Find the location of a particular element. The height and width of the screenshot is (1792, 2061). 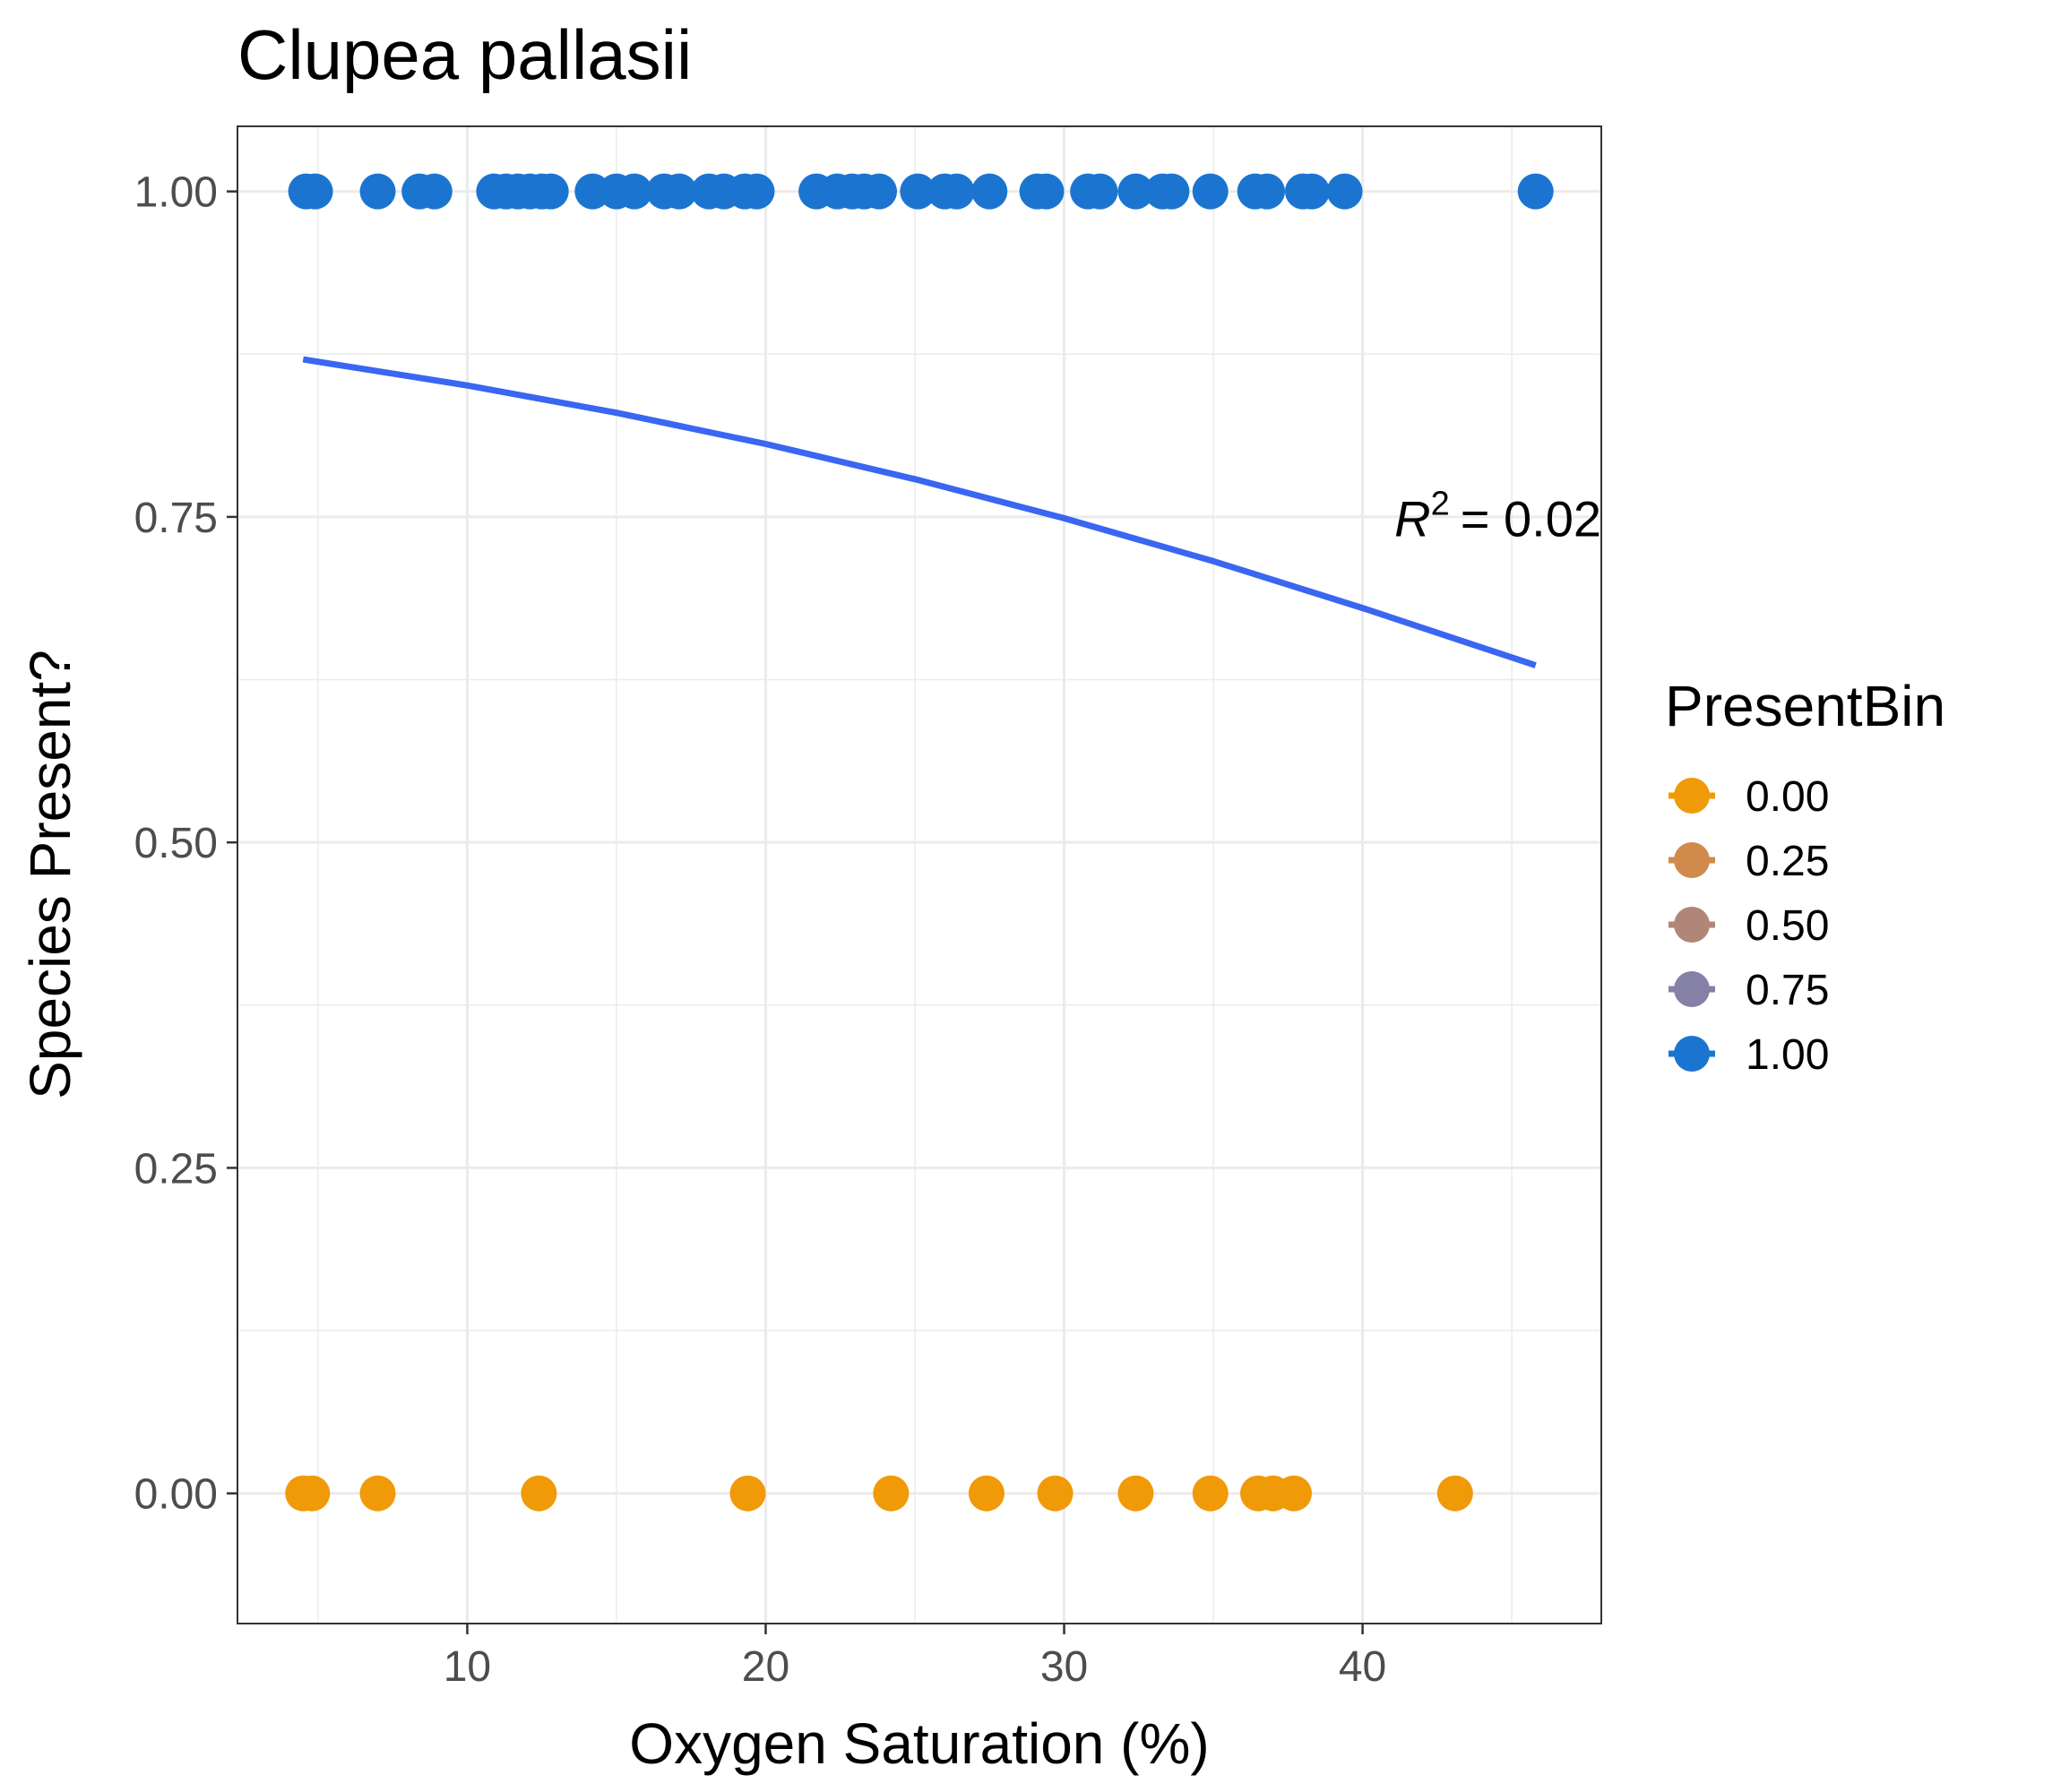

y-axis-title: Species Present? is located at coordinates (50, 875).